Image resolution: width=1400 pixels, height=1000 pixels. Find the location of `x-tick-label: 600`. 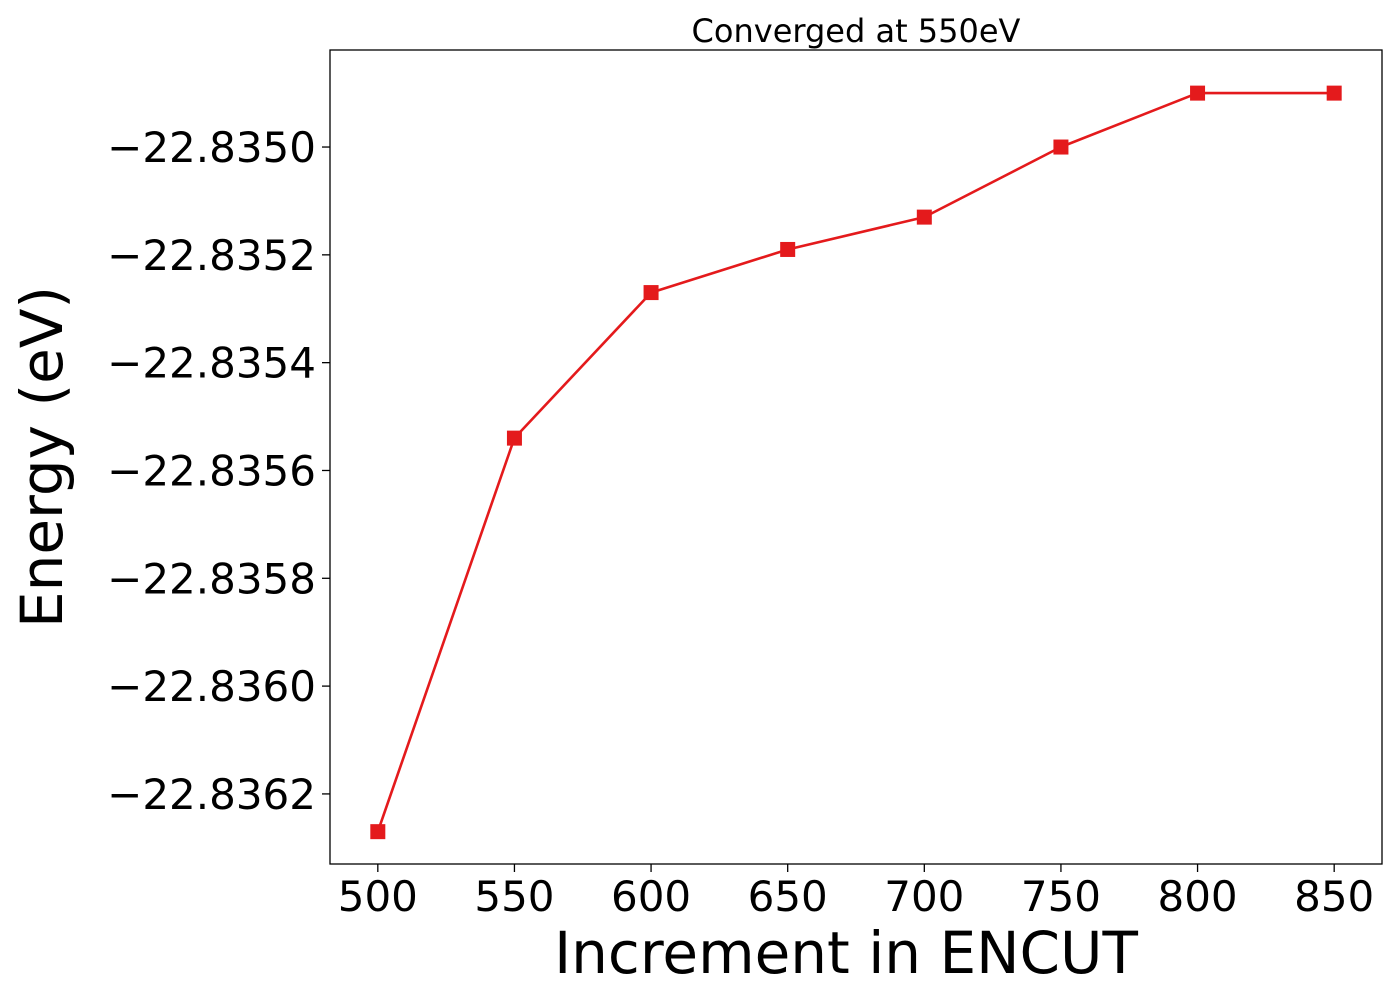

x-tick-label: 600 is located at coordinates (651, 896).